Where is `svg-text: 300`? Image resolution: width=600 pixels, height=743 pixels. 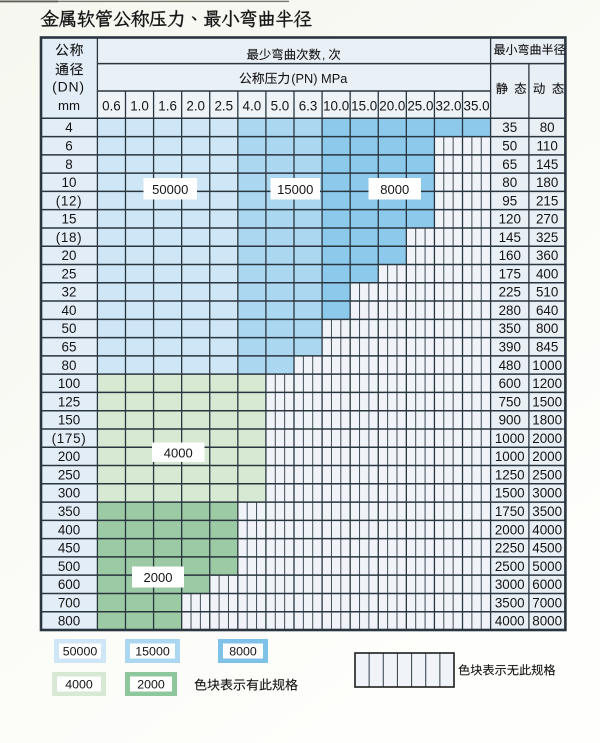
svg-text: 300 is located at coordinates (69, 493).